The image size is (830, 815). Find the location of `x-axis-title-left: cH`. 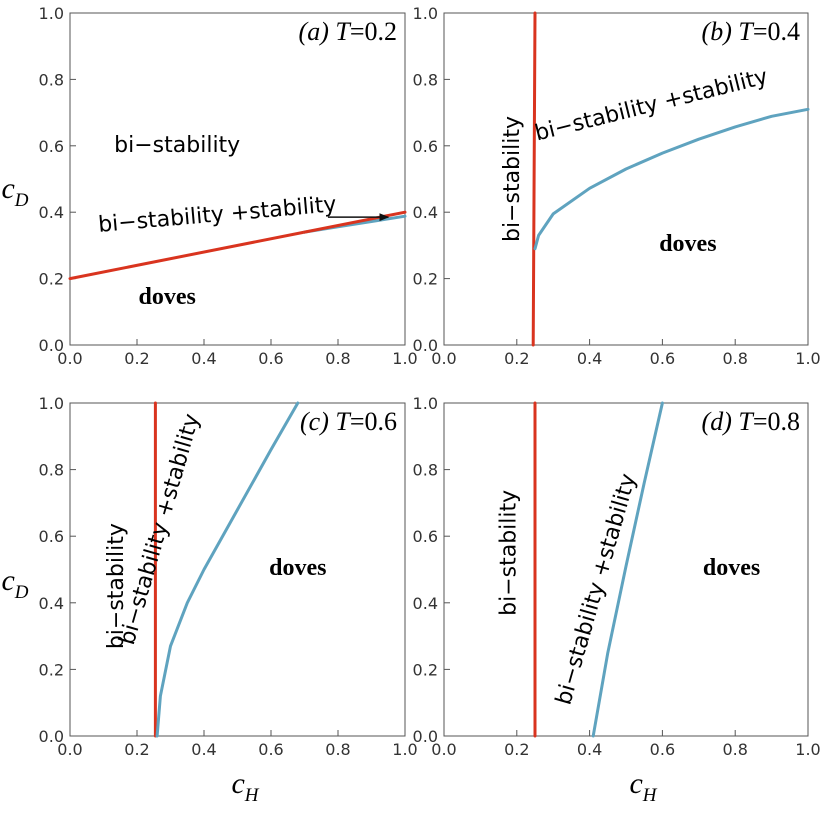

x-axis-title-left: cH is located at coordinates (245, 786).